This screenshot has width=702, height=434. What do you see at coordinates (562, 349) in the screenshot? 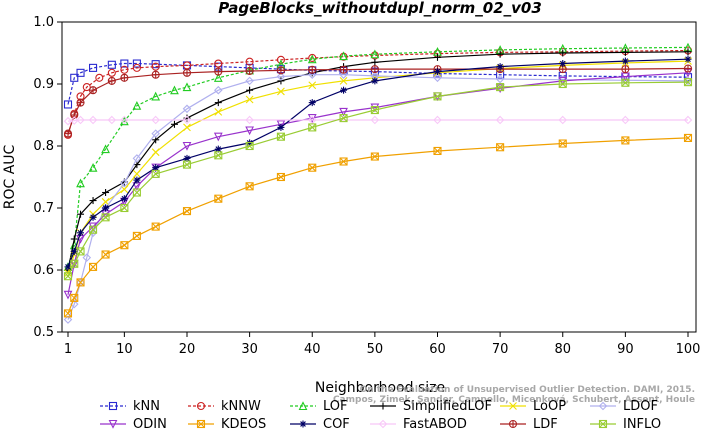
I see `x-tick-label: 80` at bounding box center [562, 349].